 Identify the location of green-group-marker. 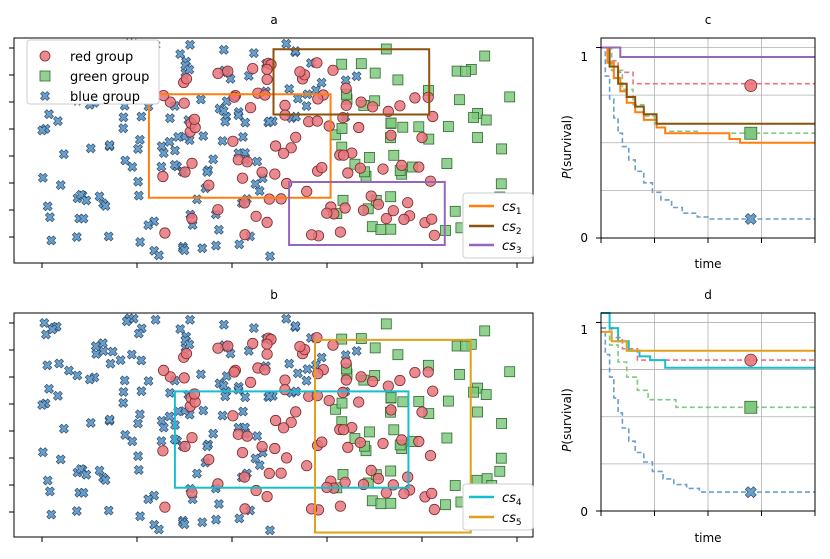
(751, 133).